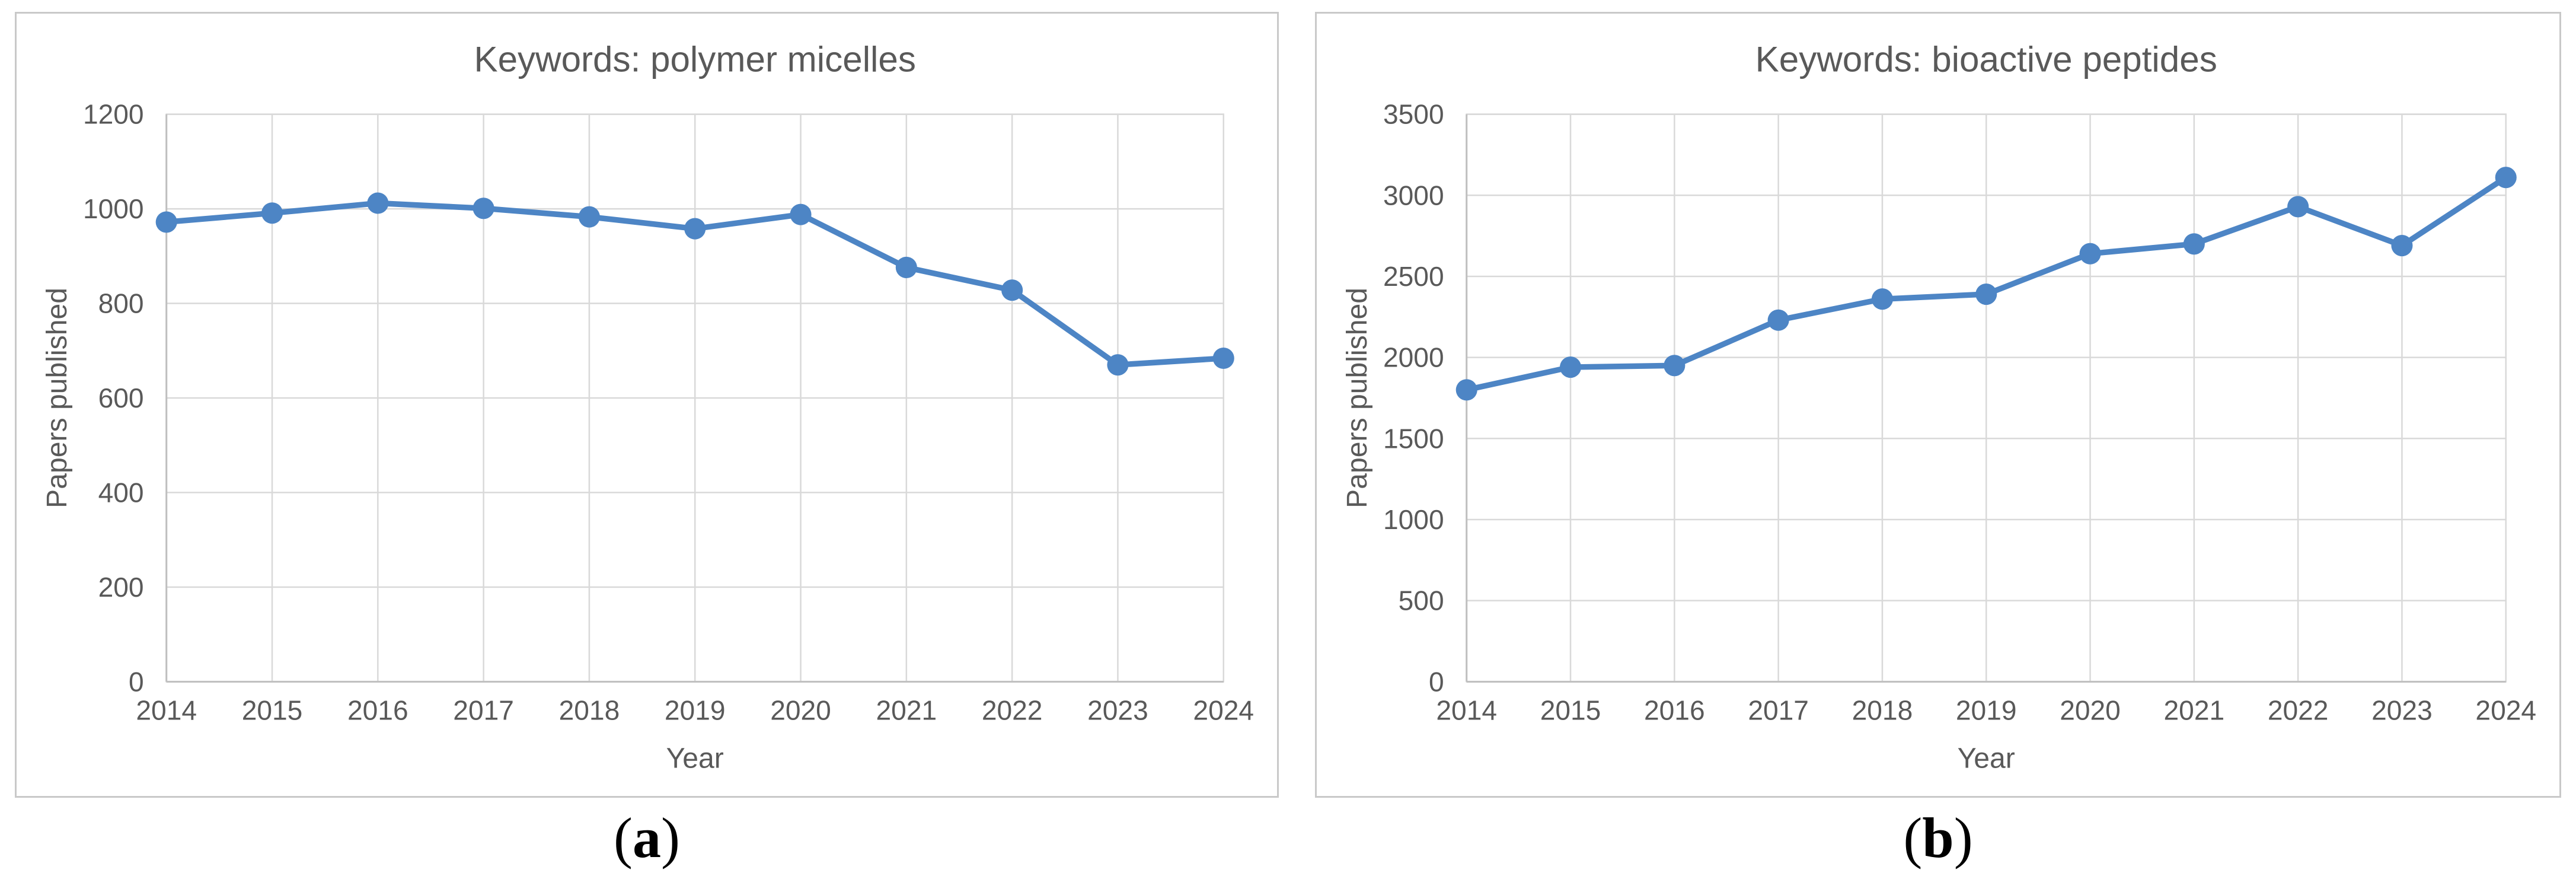 The height and width of the screenshot is (879, 2576). I want to click on caption-b-open-paren: (, so click(1913, 838).